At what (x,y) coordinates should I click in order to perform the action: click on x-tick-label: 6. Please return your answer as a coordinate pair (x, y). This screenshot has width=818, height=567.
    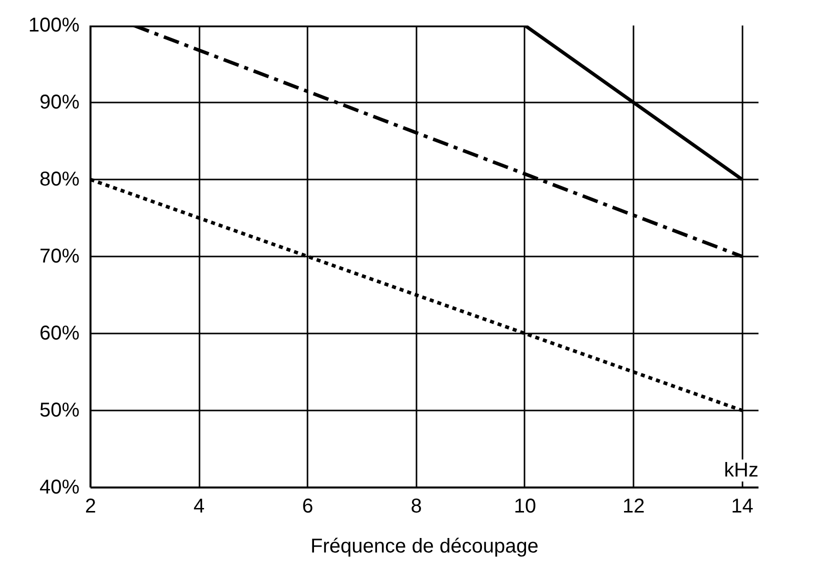
    Looking at the image, I should click on (308, 507).